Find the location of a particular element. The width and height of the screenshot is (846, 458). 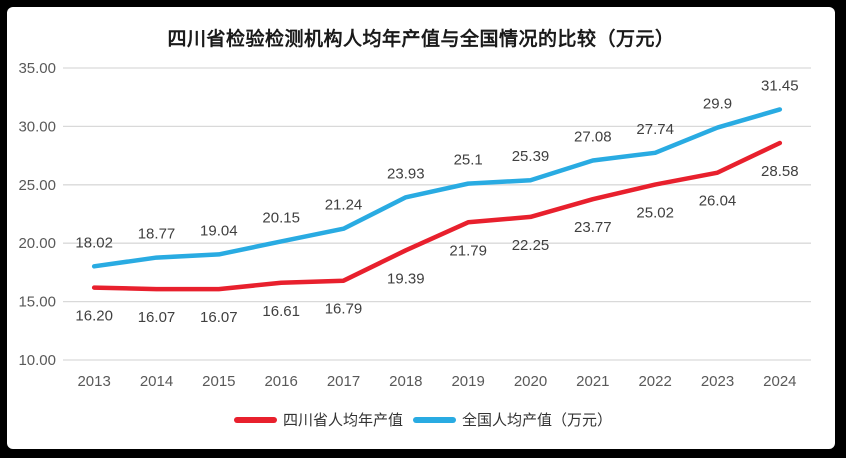

data-label-sichuan: 19.39 is located at coordinates (406, 278).